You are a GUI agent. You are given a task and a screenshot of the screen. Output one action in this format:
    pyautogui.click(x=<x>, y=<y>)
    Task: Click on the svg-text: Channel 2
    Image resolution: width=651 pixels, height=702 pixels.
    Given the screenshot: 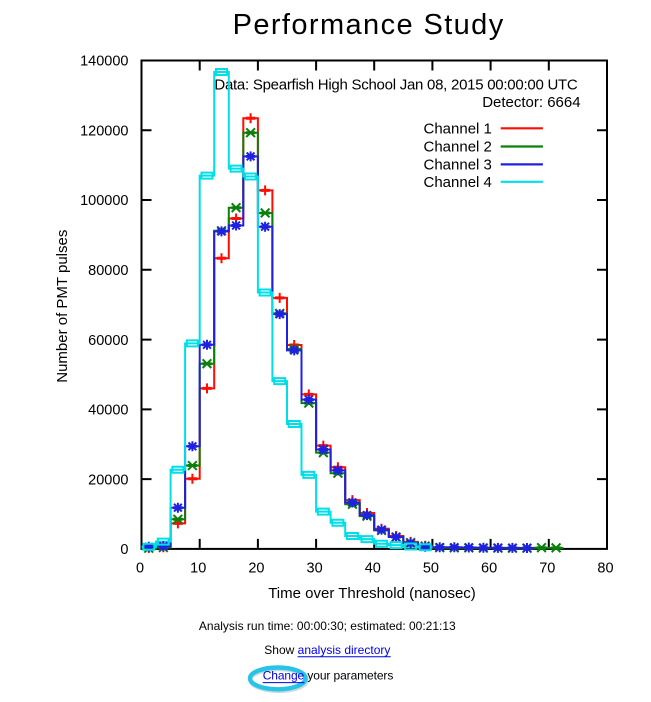 What is the action you would take?
    pyautogui.click(x=458, y=147)
    